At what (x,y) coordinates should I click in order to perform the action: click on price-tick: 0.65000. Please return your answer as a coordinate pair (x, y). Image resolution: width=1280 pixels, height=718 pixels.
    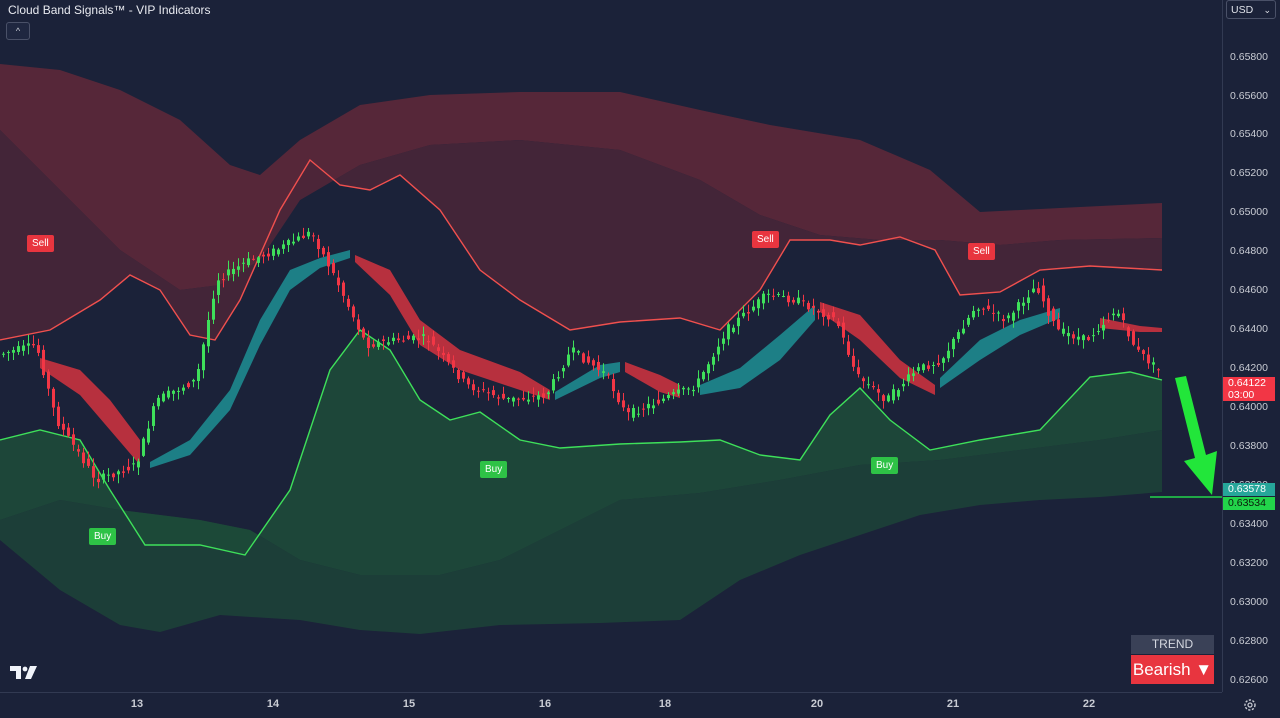
    Looking at the image, I should click on (1249, 212).